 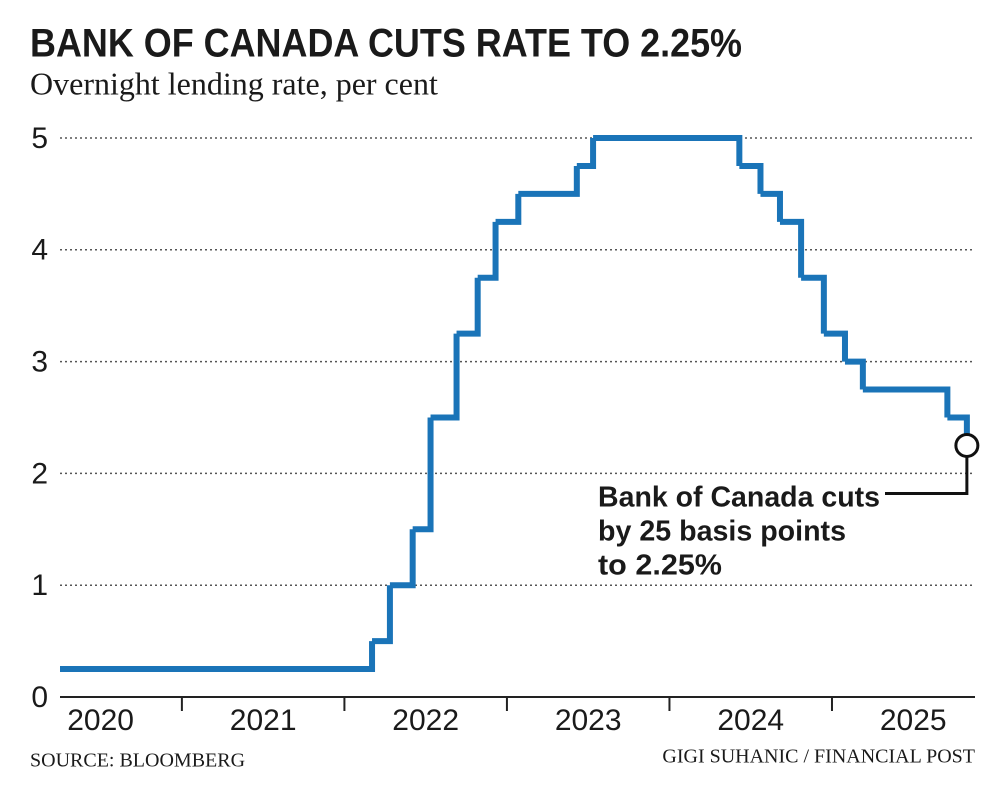 I want to click on x-tick-label: 2024, so click(x=750, y=720).